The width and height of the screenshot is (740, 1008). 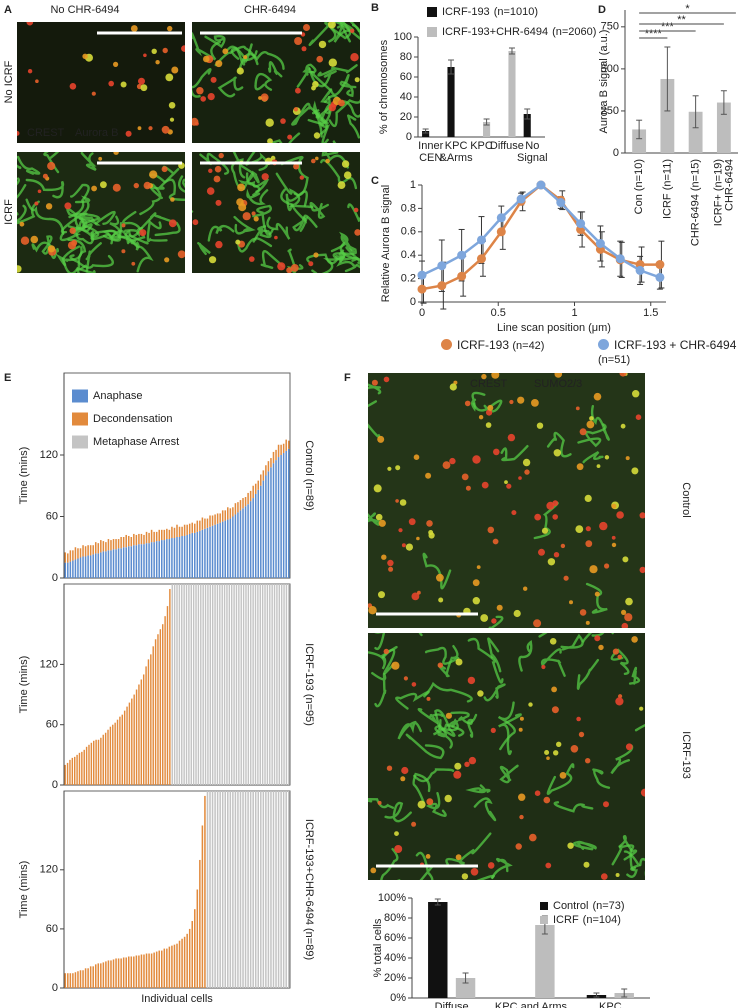 What do you see at coordinates (531, 1004) in the screenshot?
I see `x-tick-label: KPC and Arms` at bounding box center [531, 1004].